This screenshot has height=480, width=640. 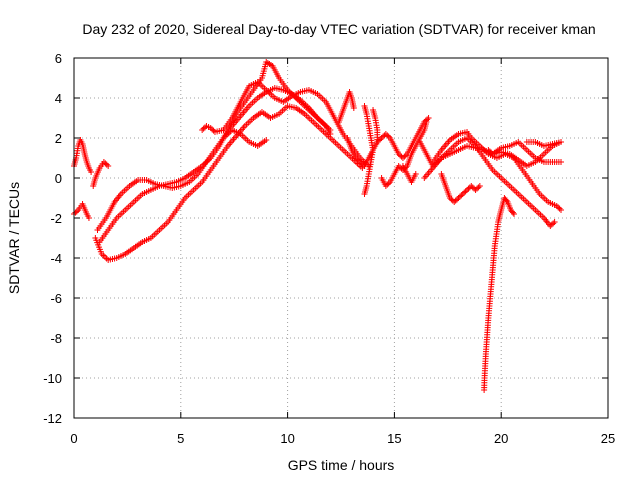 I want to click on x-axis-label: GPS time / hours, so click(x=341, y=465).